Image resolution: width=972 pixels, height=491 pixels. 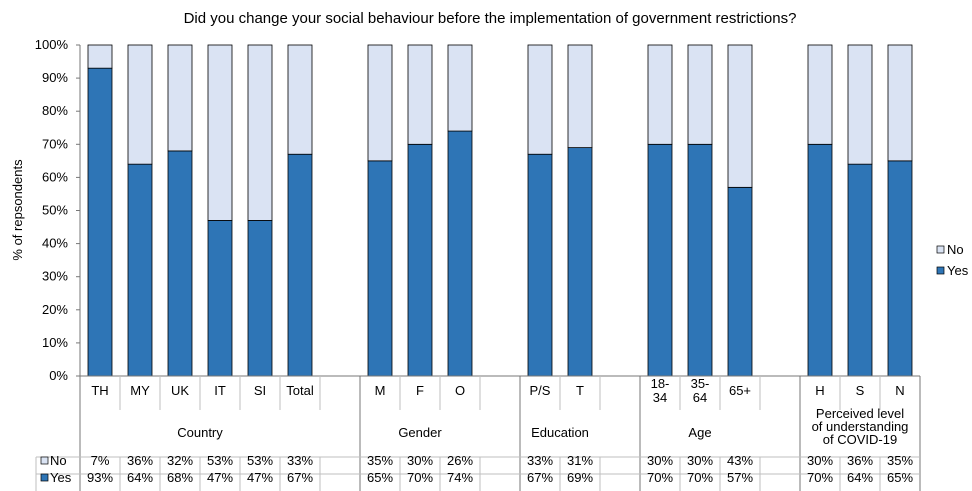 I want to click on x-tick-label: IT, so click(x=220, y=390).